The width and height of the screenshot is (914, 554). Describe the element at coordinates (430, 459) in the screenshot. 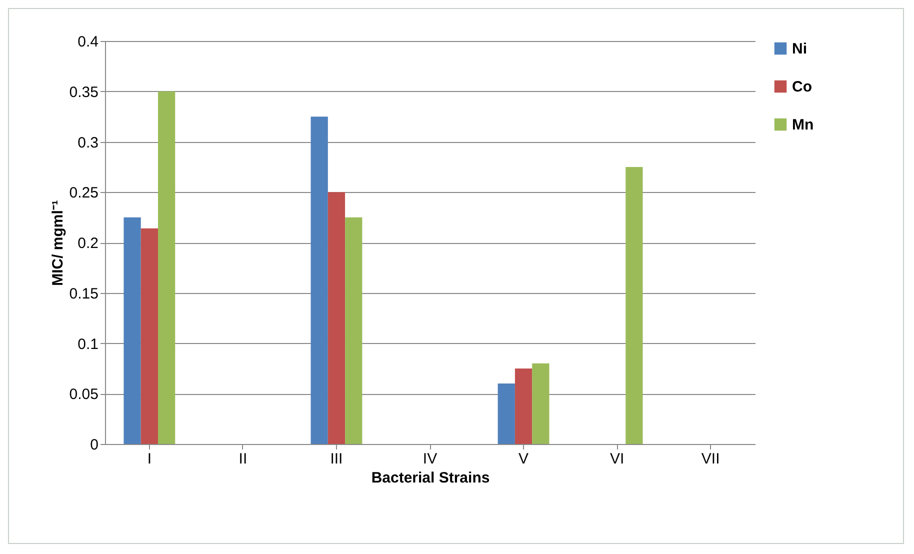

I see `x-tick-label: IV` at that location.